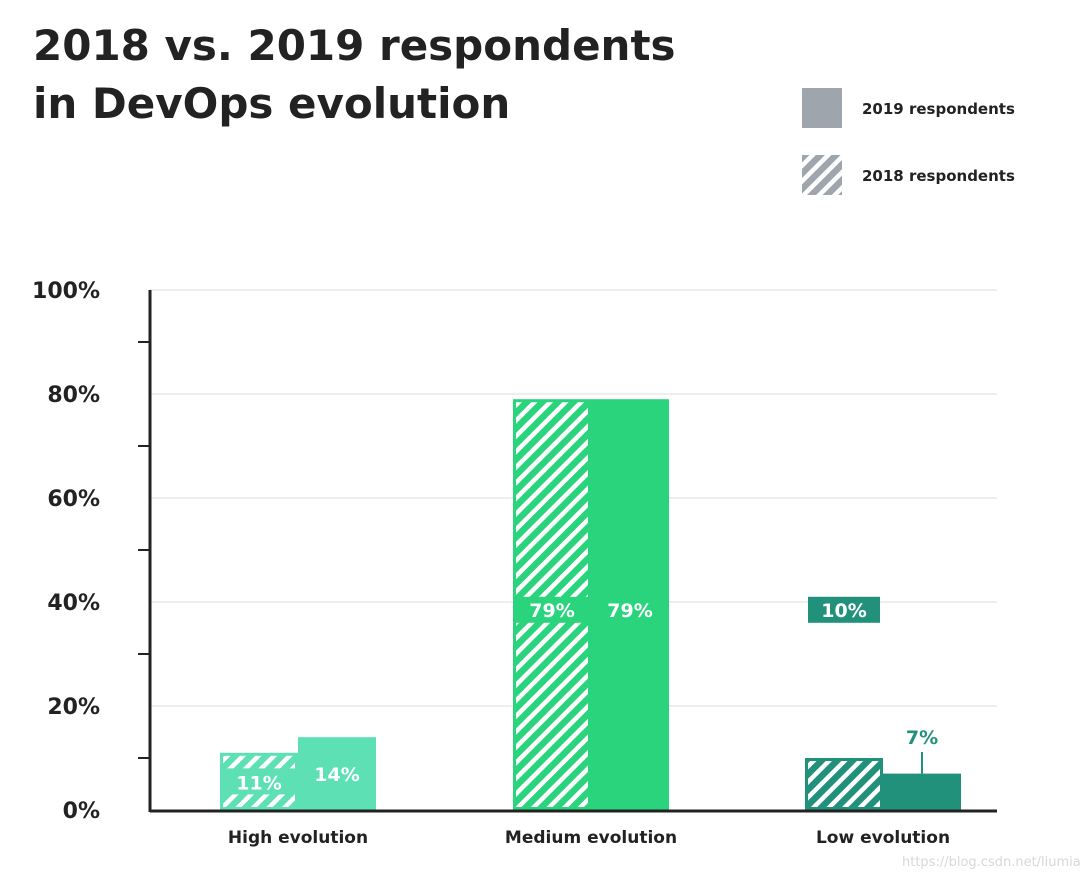 The image size is (1080, 879). I want to click on x-category-label: High evolution, so click(298, 838).